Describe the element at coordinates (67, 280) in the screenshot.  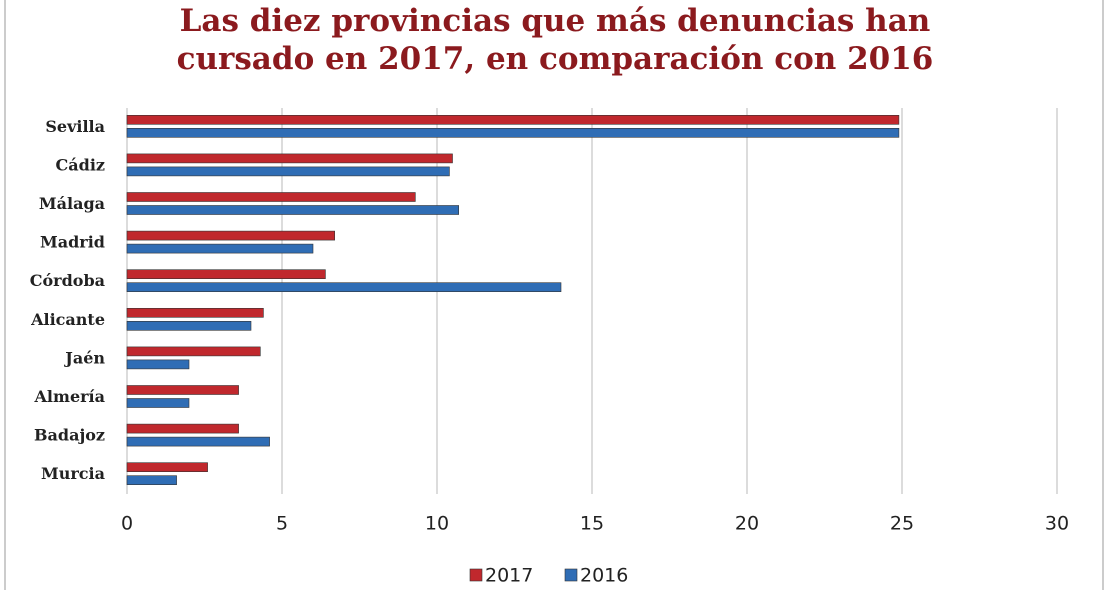
I see `y-tick-label: Córdoba` at that location.